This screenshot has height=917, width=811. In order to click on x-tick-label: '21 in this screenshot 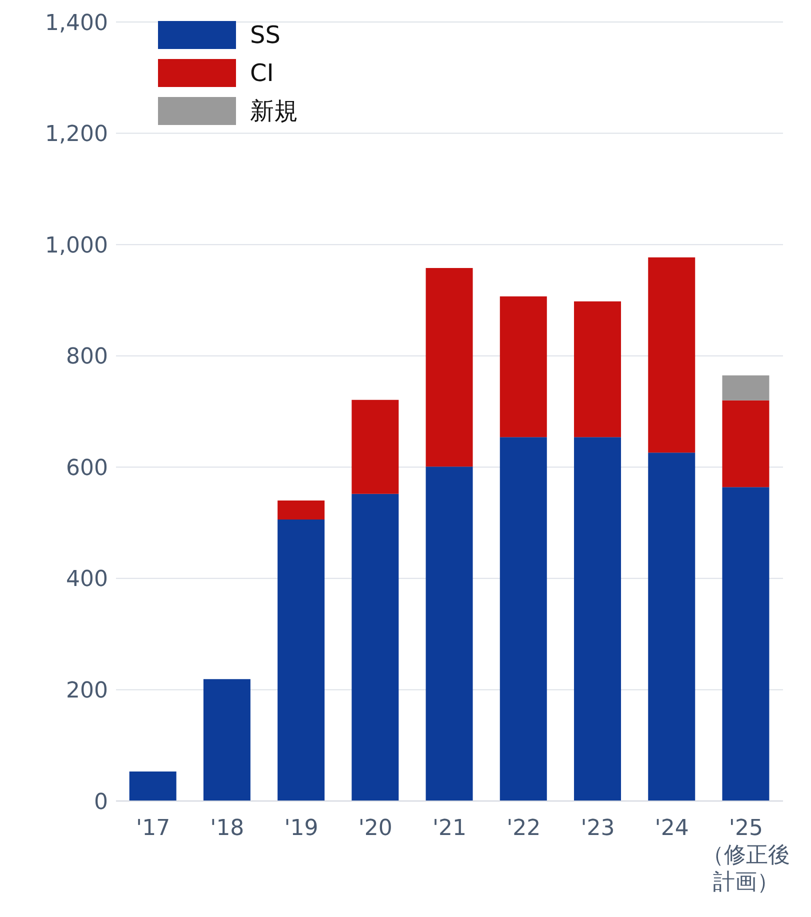, I will do `click(449, 828)`.